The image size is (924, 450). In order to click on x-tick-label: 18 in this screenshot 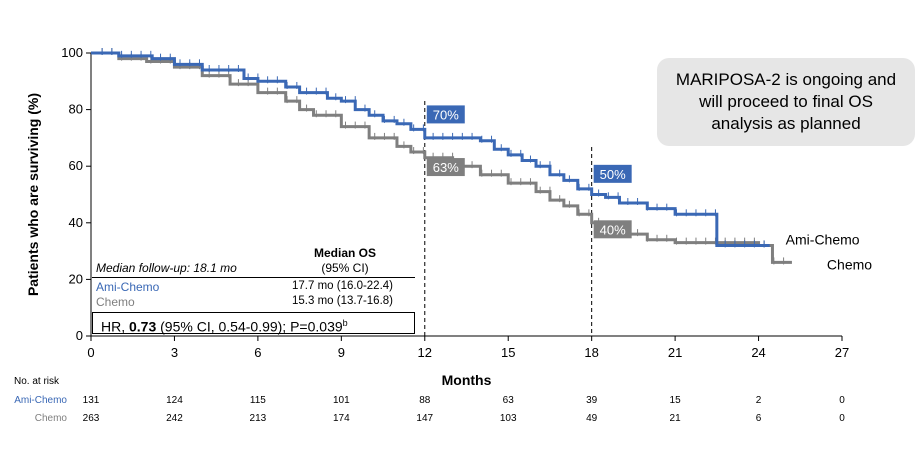, I will do `click(591, 352)`.